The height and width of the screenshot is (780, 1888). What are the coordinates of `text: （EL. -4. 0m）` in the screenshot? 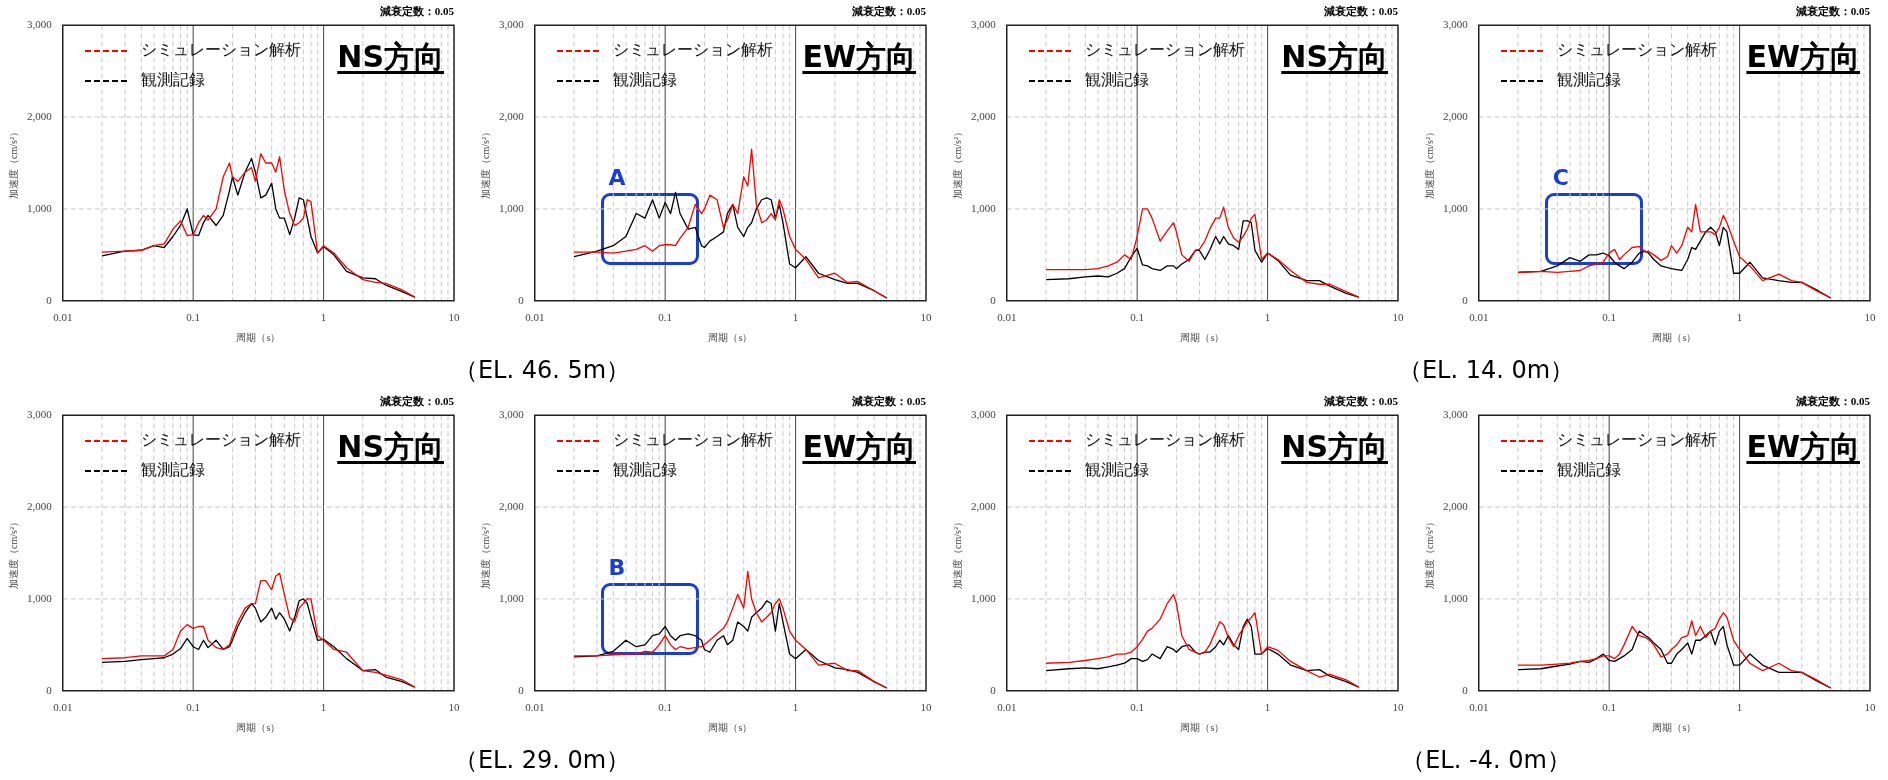 It's located at (1486, 760).